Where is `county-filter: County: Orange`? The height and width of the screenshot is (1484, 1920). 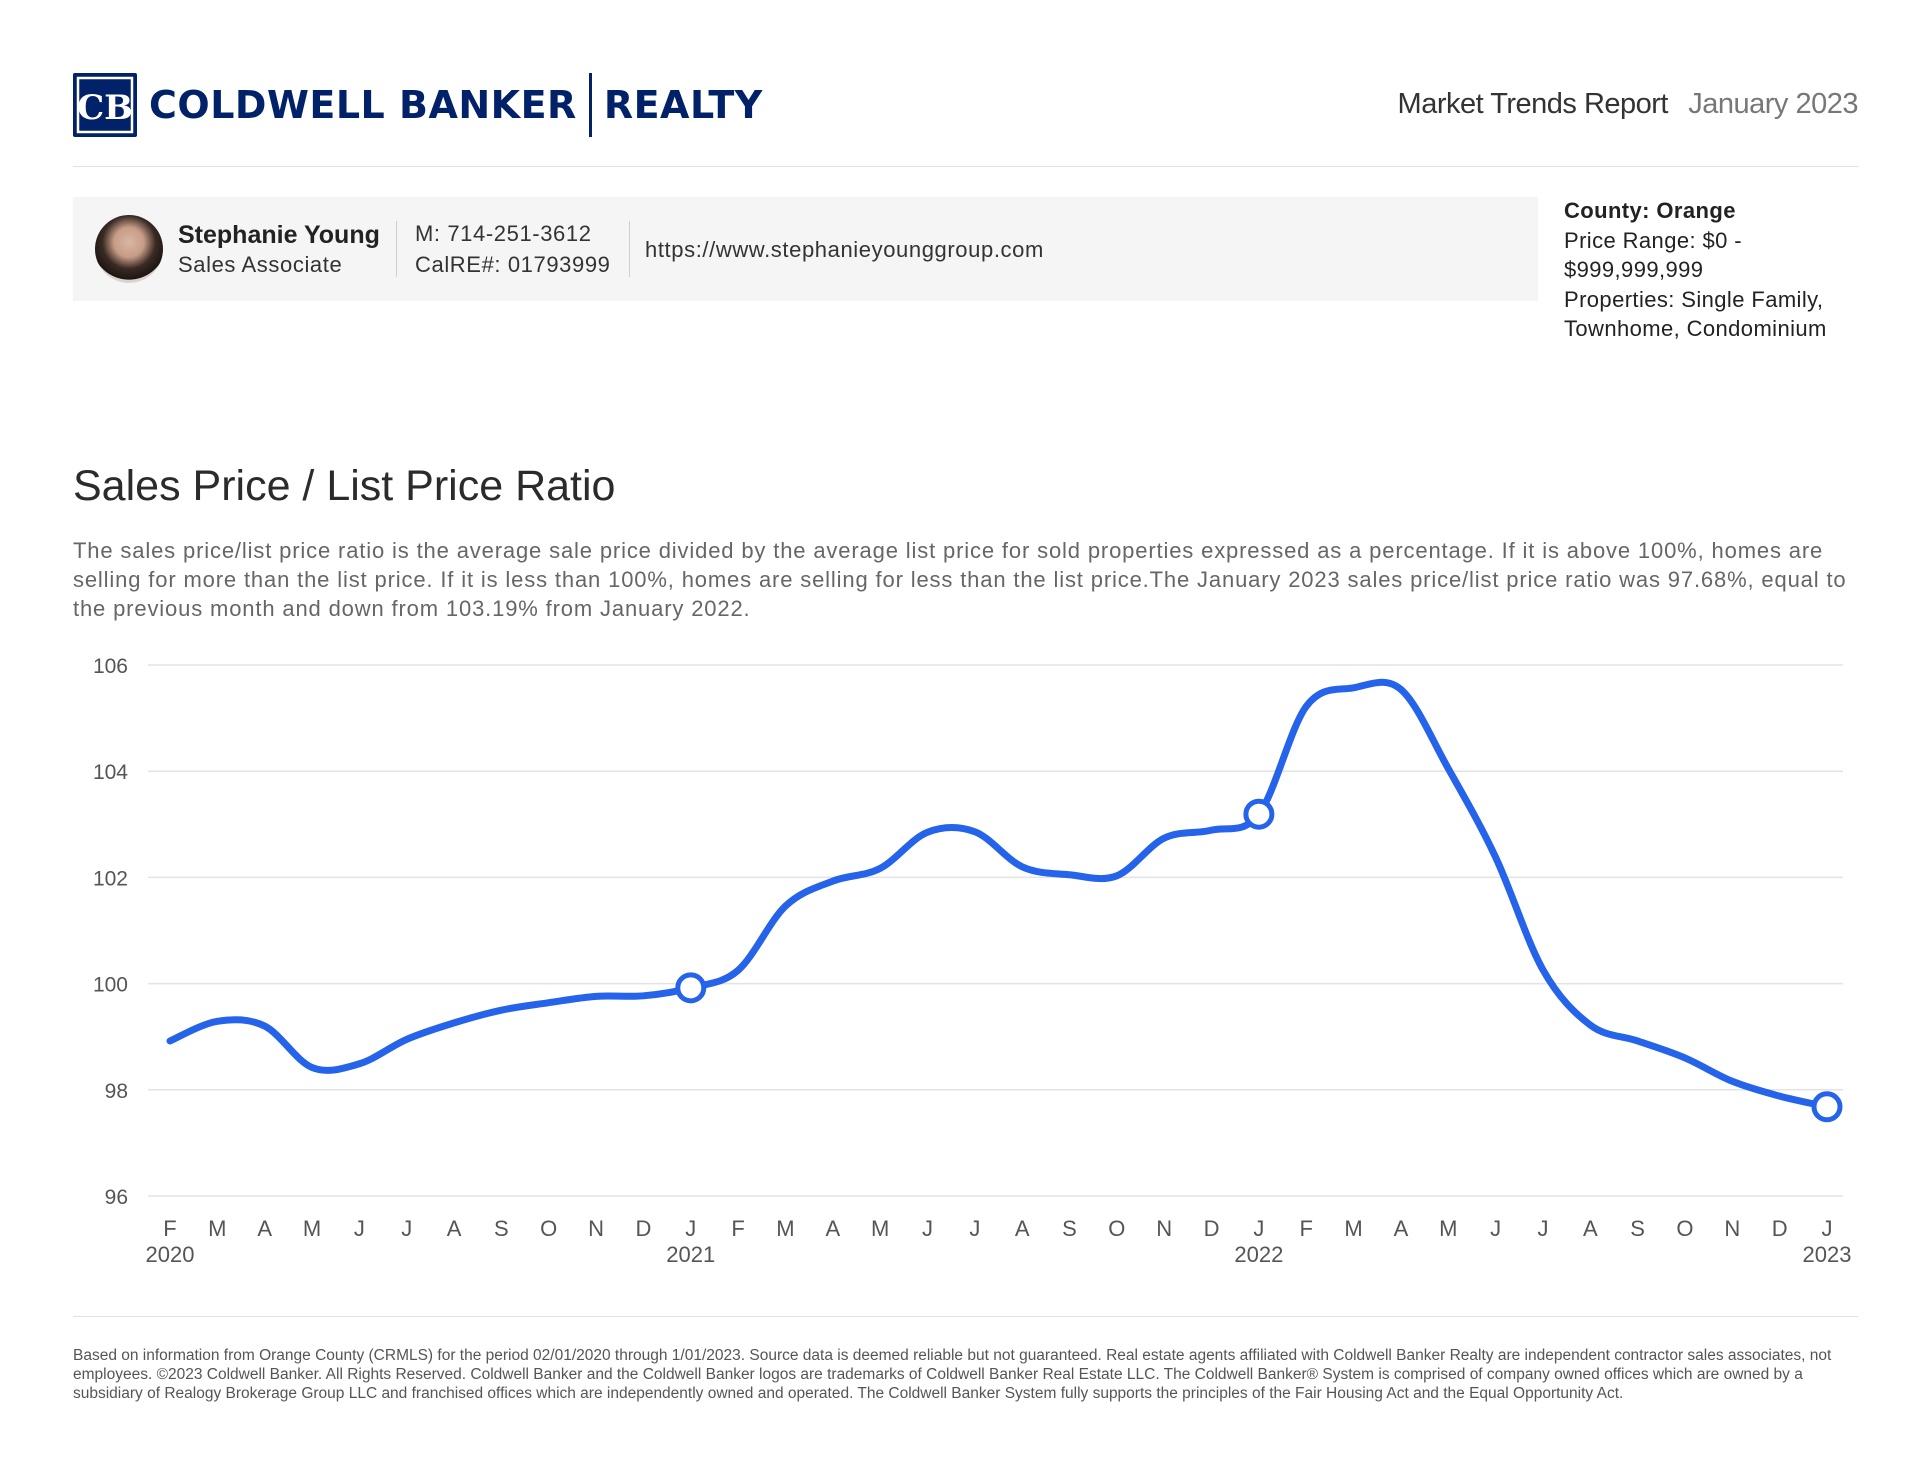
county-filter: County: Orange is located at coordinates (1714, 211).